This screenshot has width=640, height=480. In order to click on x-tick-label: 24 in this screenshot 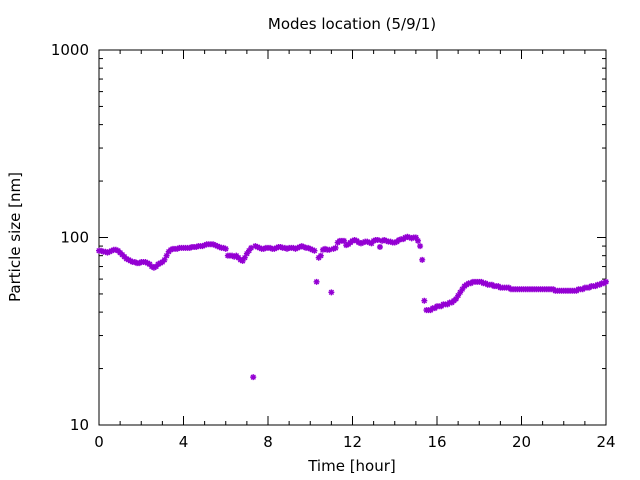, I will do `click(605, 442)`.